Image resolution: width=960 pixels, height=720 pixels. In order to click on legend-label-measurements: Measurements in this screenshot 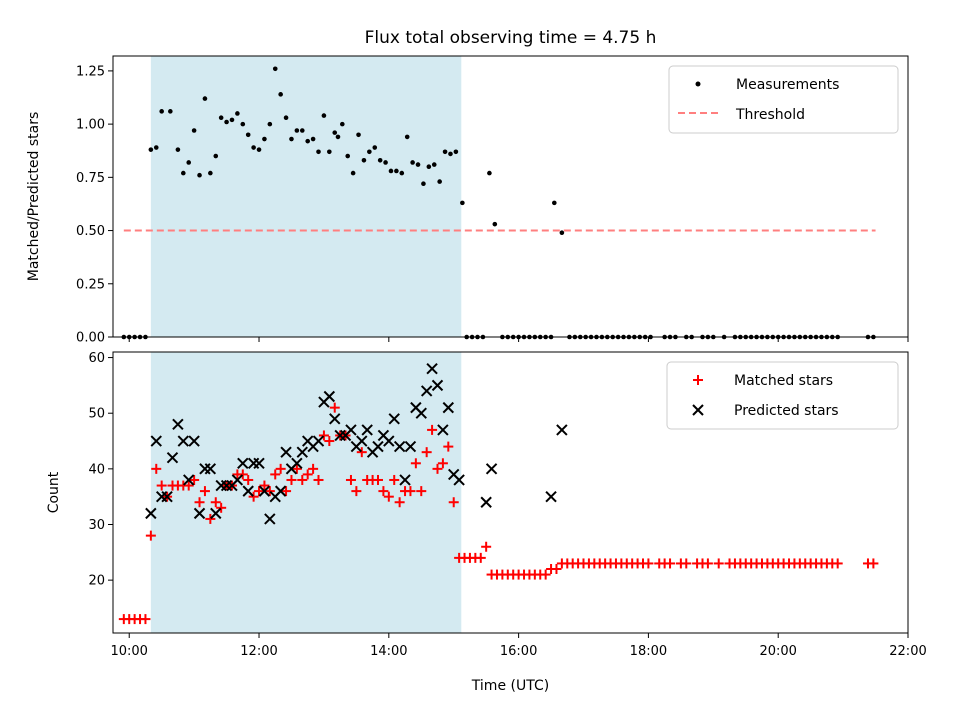, I will do `click(787, 85)`.